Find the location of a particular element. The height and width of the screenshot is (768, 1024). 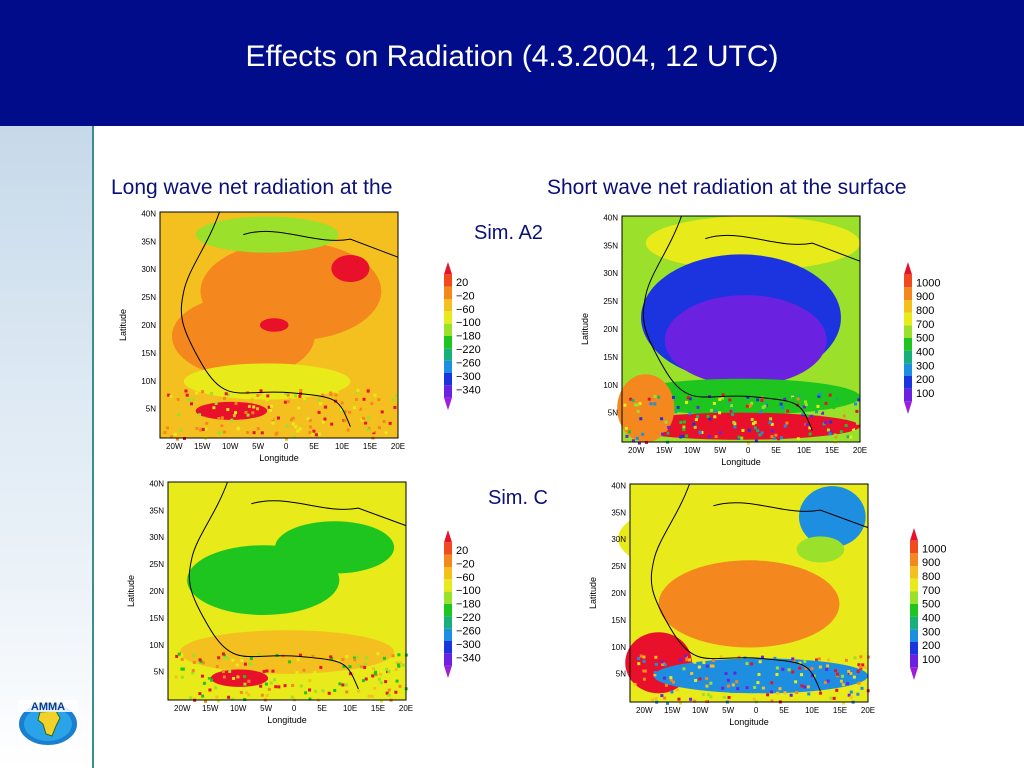

legend-label: 800 is located at coordinates (925, 311).